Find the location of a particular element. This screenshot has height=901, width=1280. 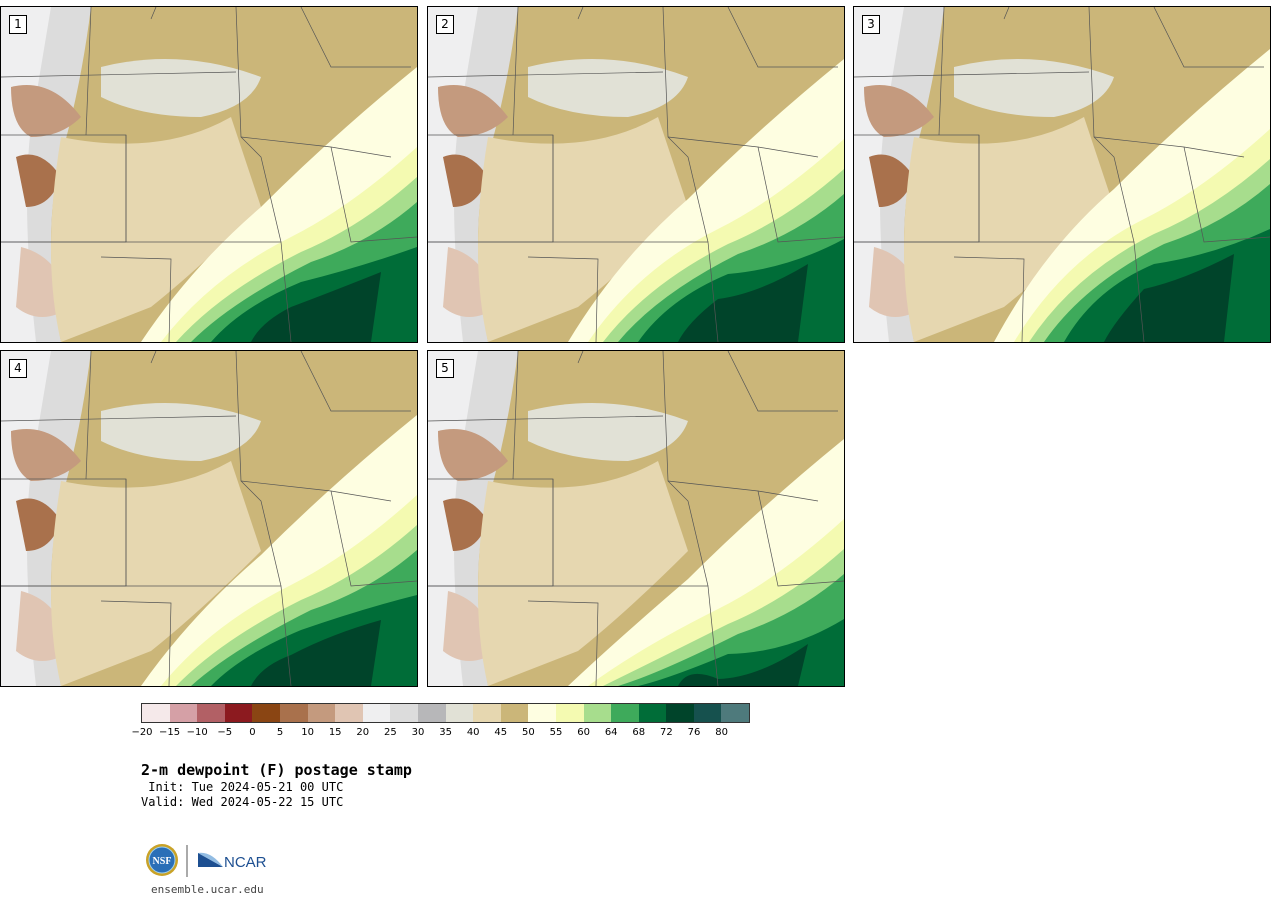

colorbar-tick-label: 50 is located at coordinates (528, 732).